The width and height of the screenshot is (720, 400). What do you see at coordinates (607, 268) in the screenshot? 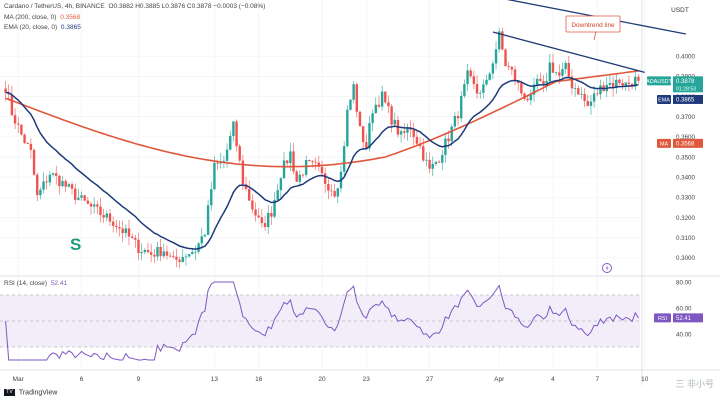
I see `lightning-icon` at bounding box center [607, 268].